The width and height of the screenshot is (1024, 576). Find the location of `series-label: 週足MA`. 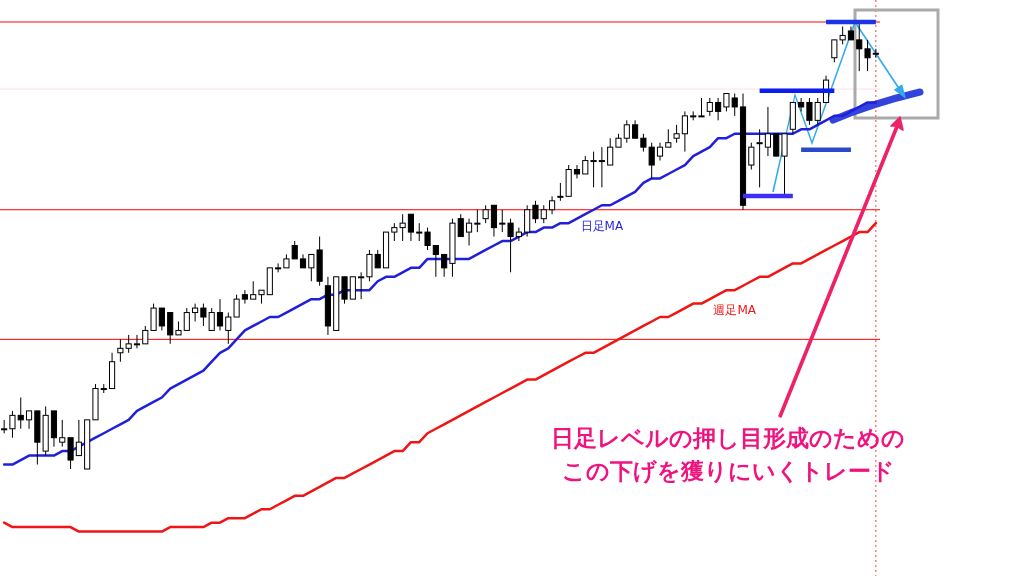

series-label: 週足MA is located at coordinates (735, 310).